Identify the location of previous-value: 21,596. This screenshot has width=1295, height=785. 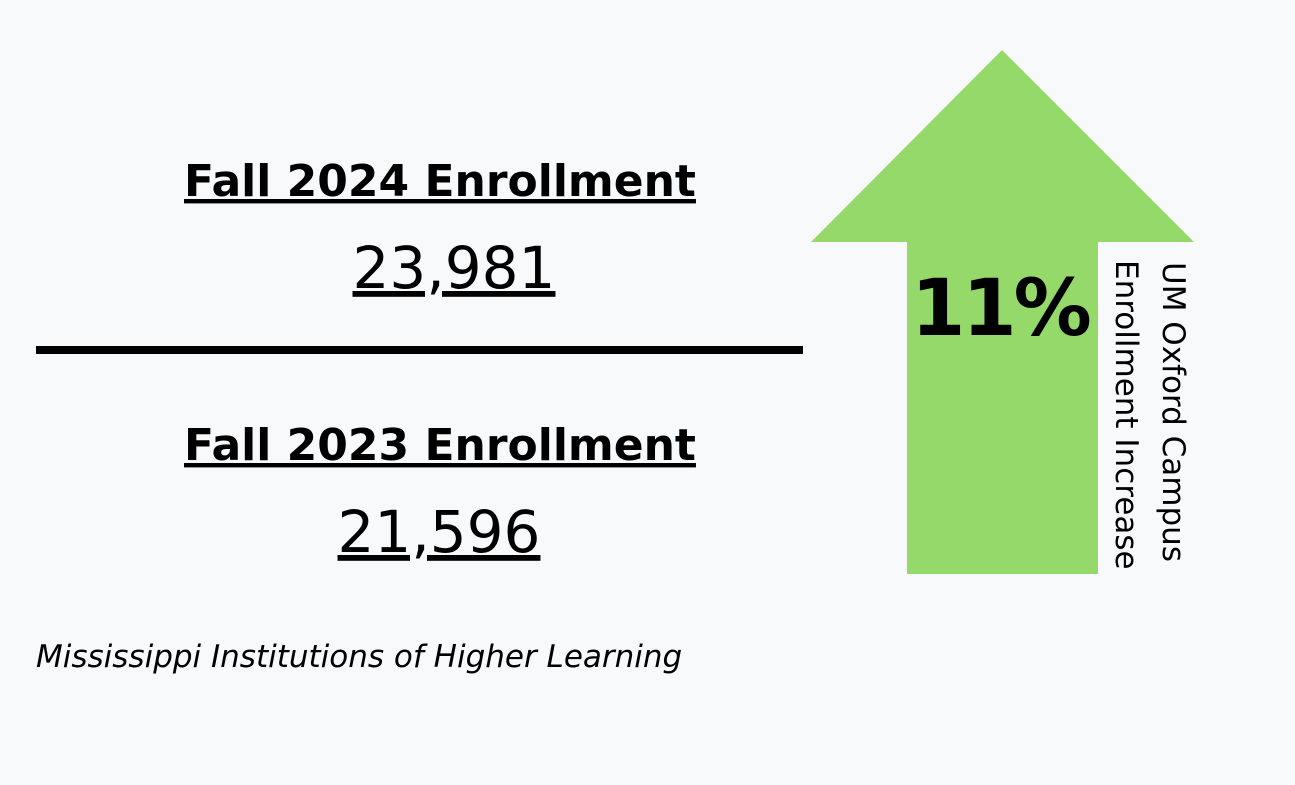
(439, 532).